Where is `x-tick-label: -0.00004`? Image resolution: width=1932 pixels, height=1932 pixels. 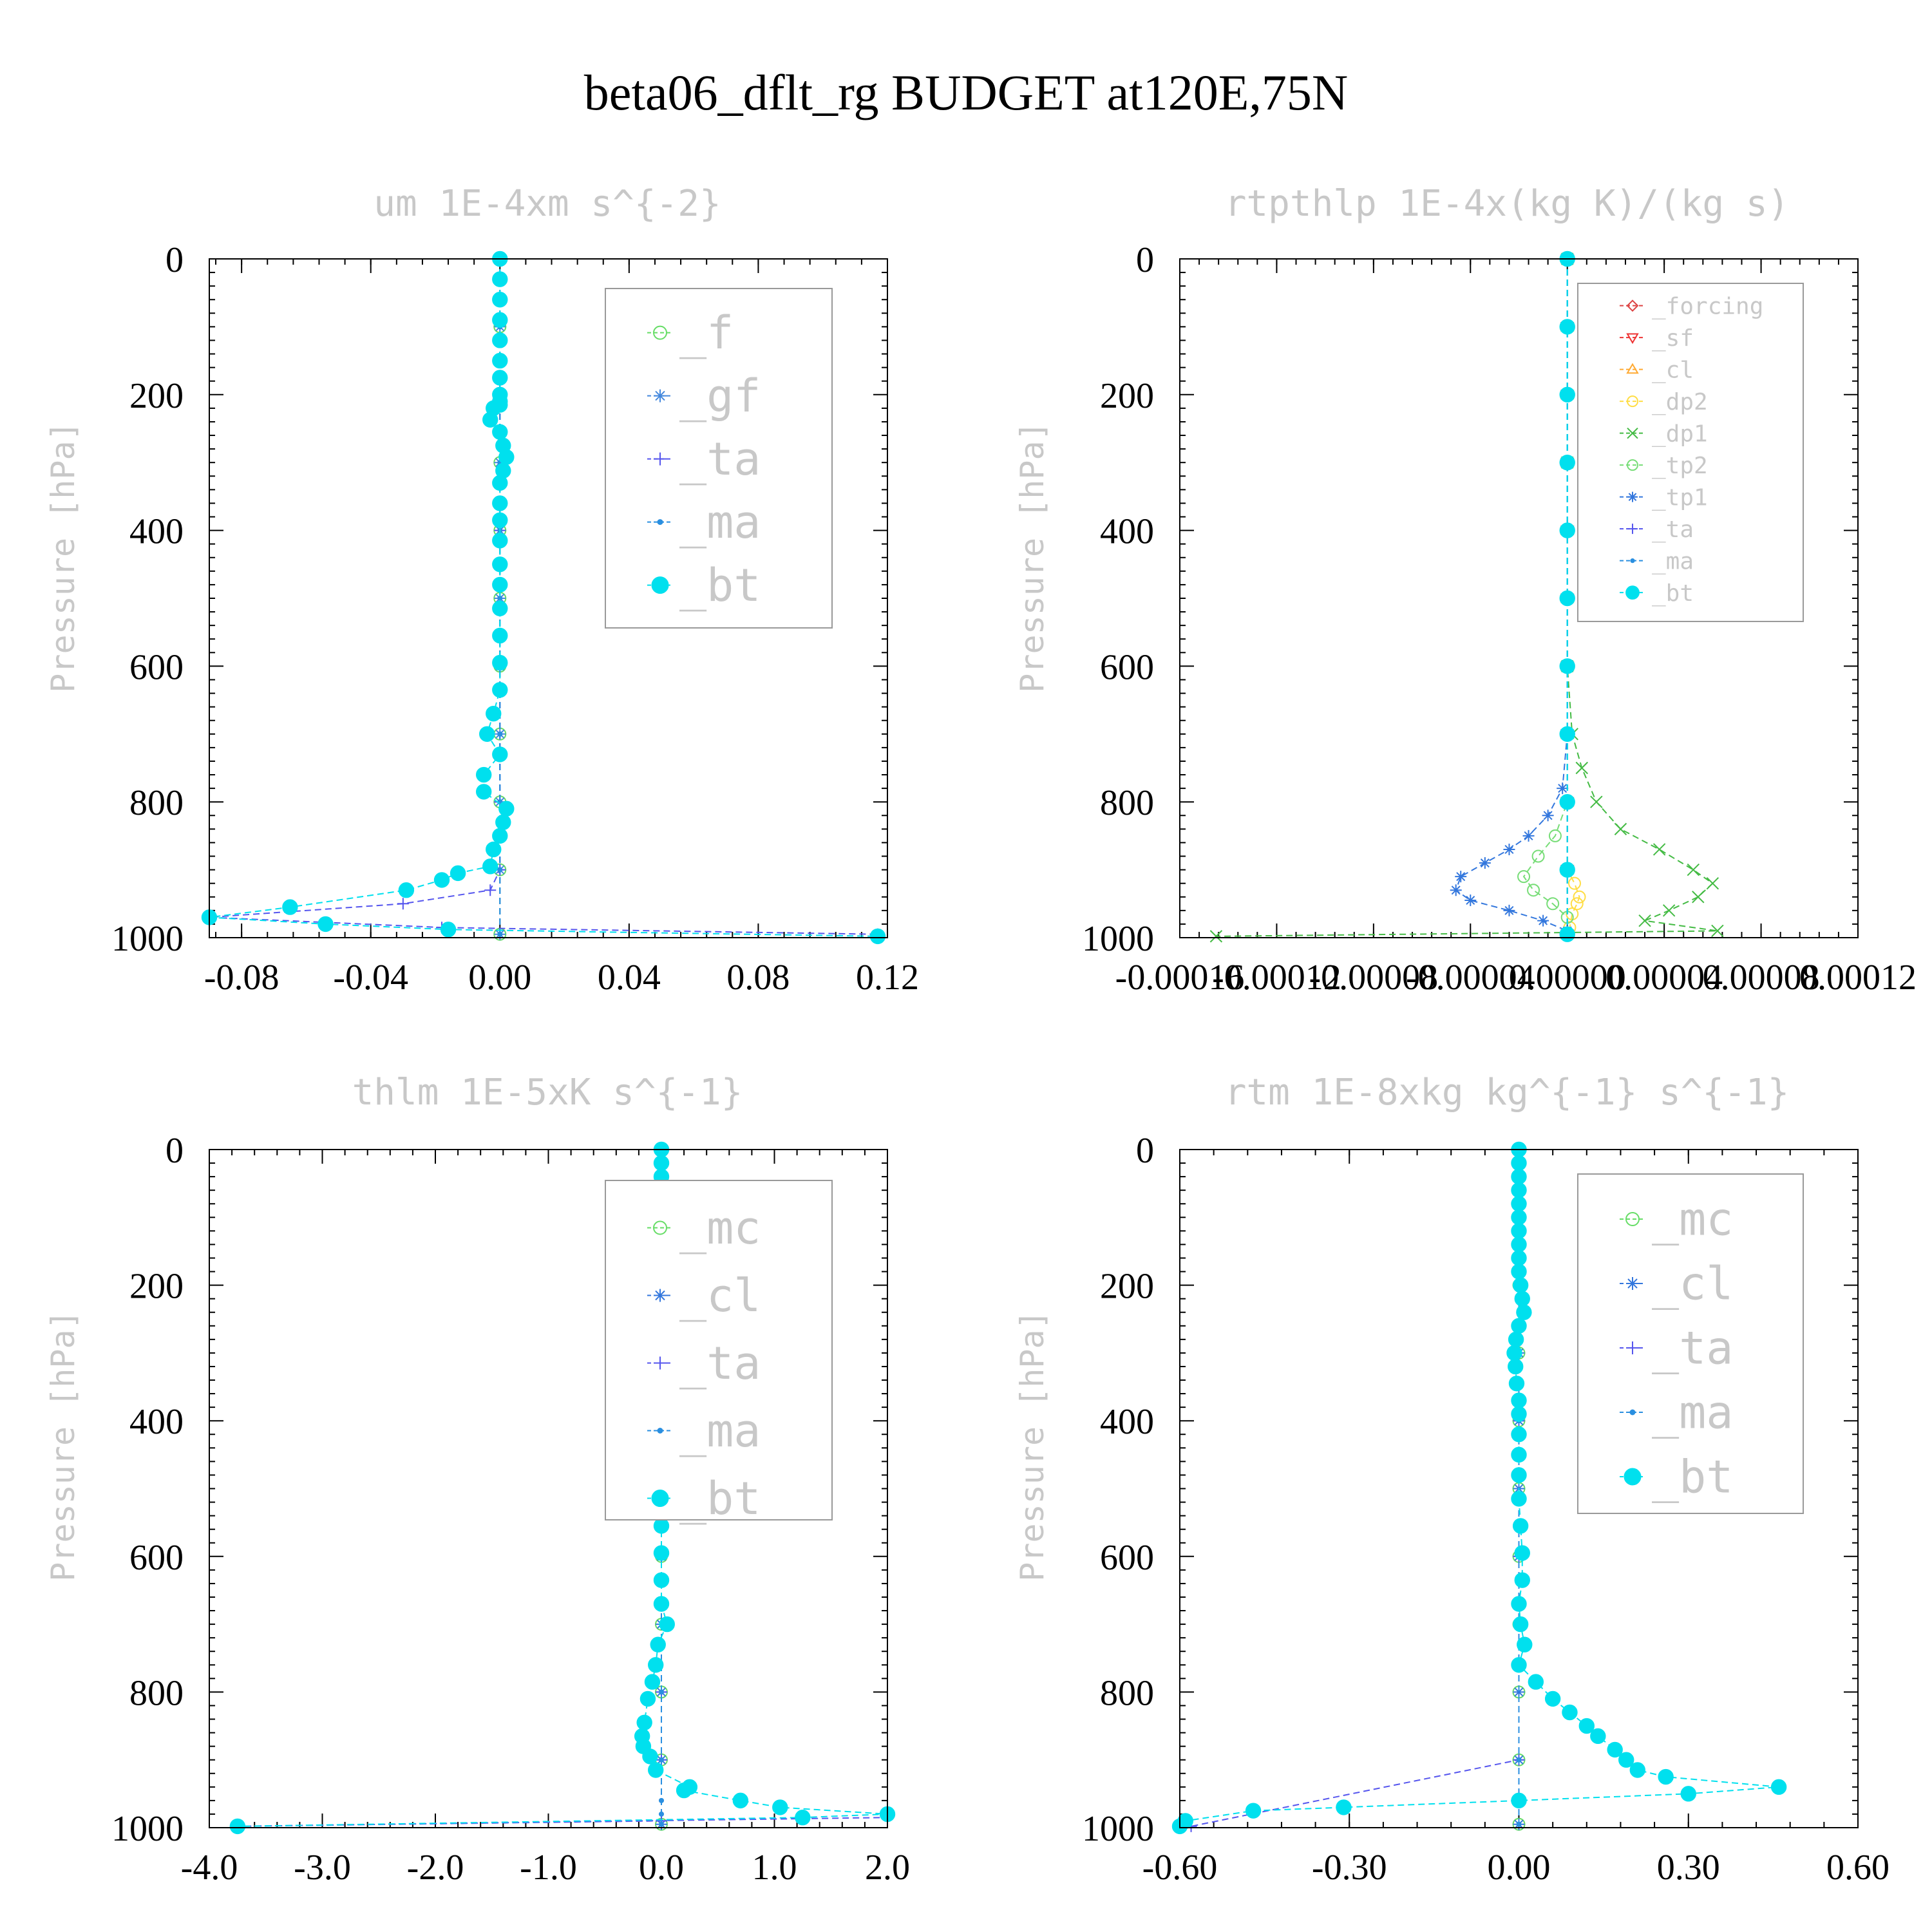
x-tick-label: -0.00004 is located at coordinates (1471, 978).